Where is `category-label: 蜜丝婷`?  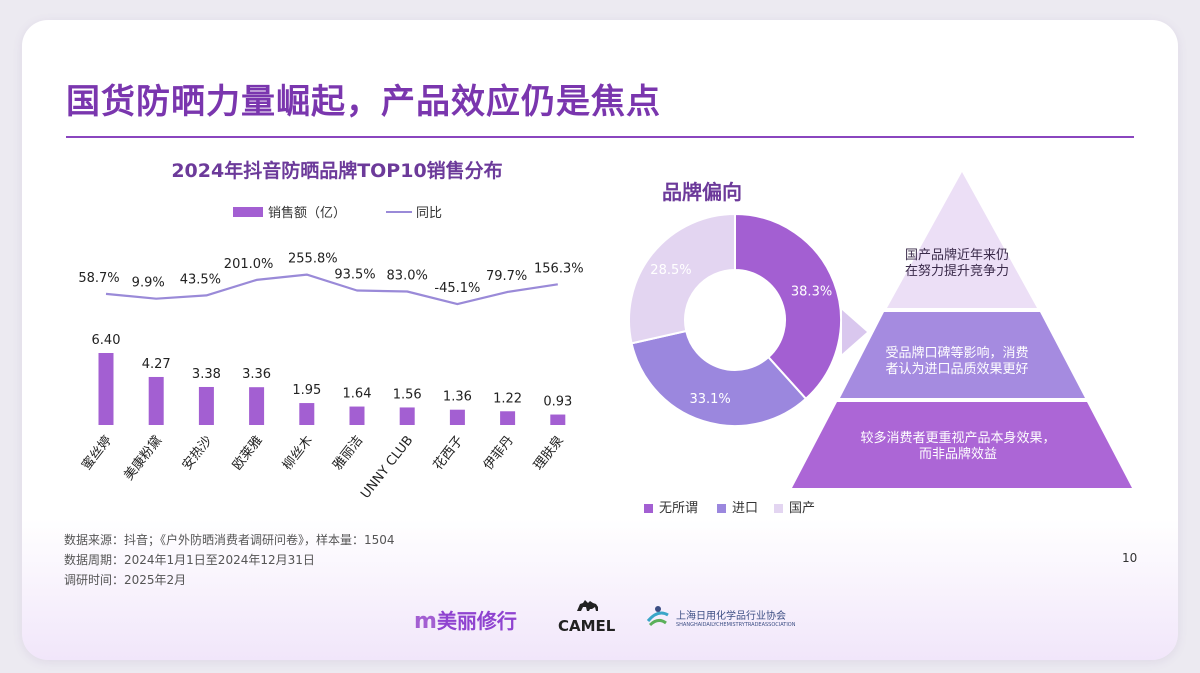 category-label: 蜜丝婷 is located at coordinates (97, 453).